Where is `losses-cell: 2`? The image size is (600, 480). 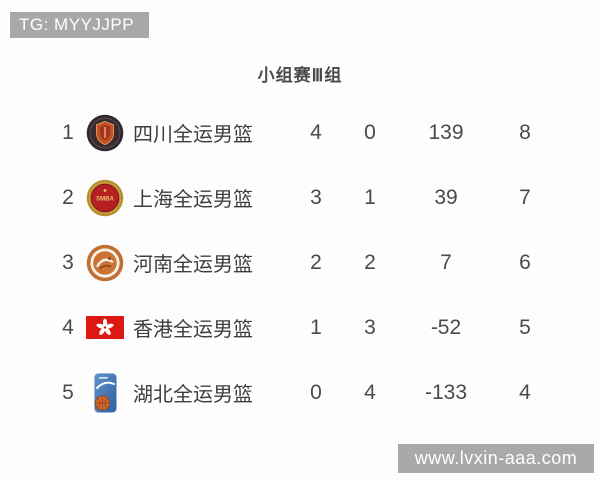
losses-cell: 2 is located at coordinates (370, 262).